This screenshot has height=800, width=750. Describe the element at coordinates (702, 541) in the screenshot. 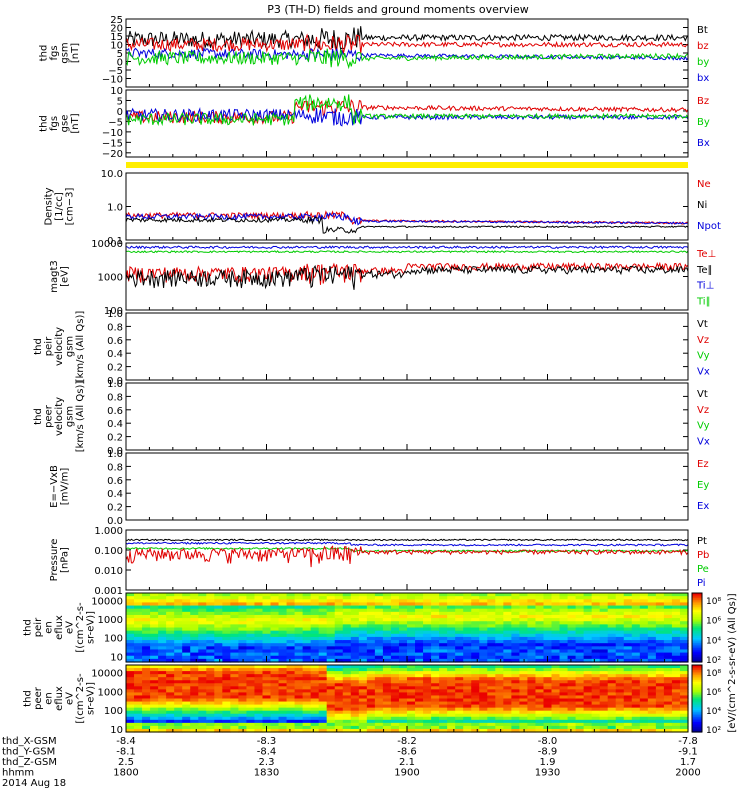

I see `legend-entry: Pt` at that location.